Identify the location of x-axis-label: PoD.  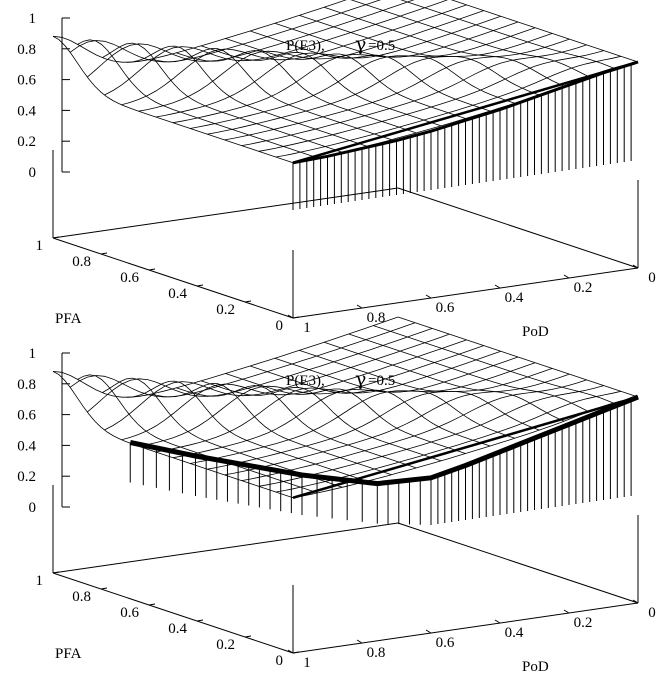
(535, 666).